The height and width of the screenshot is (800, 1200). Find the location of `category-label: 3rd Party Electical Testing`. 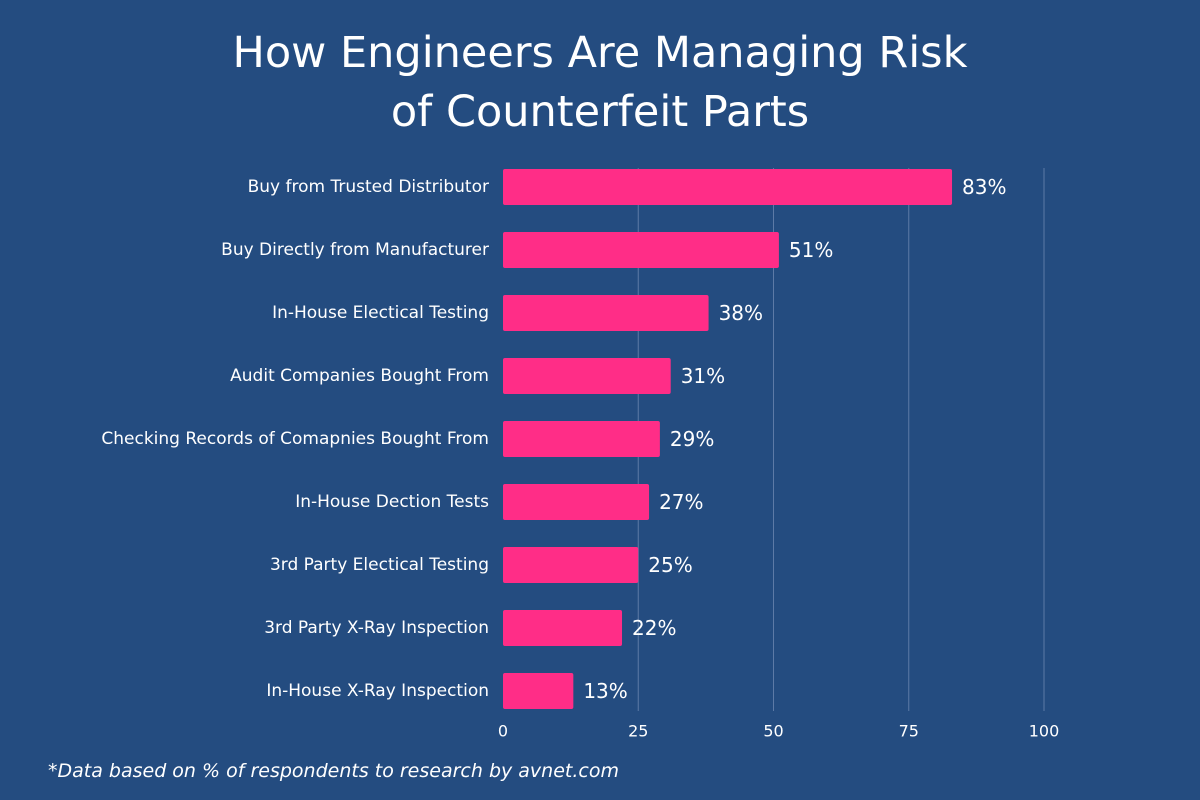

category-label: 3rd Party Electical Testing is located at coordinates (379, 565).